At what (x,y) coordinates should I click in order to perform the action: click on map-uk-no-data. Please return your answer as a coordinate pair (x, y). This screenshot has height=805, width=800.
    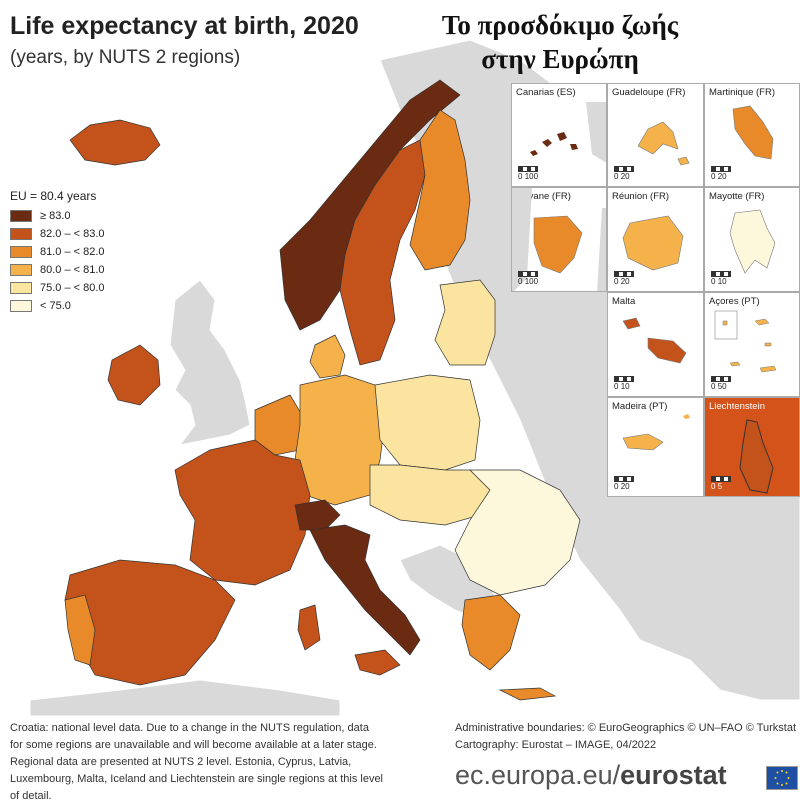
    Looking at the image, I should click on (210, 362).